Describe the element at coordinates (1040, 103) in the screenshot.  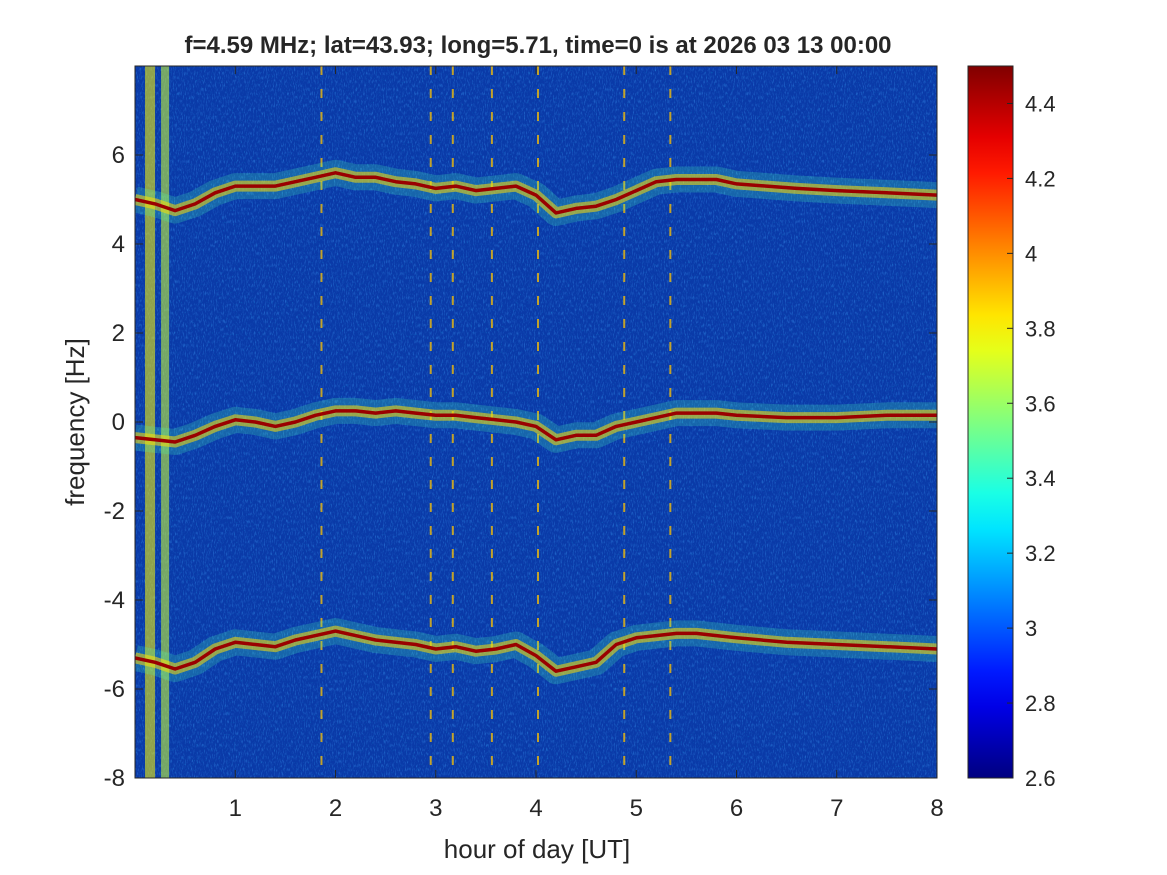
I see `colorbar-tick-label: 4.4` at that location.